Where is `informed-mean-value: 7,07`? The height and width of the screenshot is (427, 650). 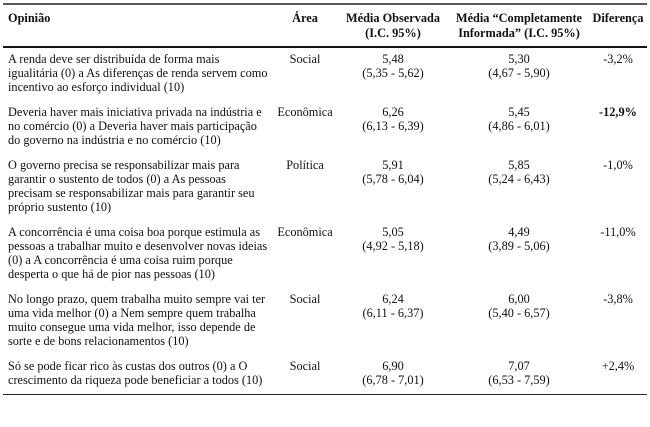
informed-mean-value: 7,07 is located at coordinates (519, 366).